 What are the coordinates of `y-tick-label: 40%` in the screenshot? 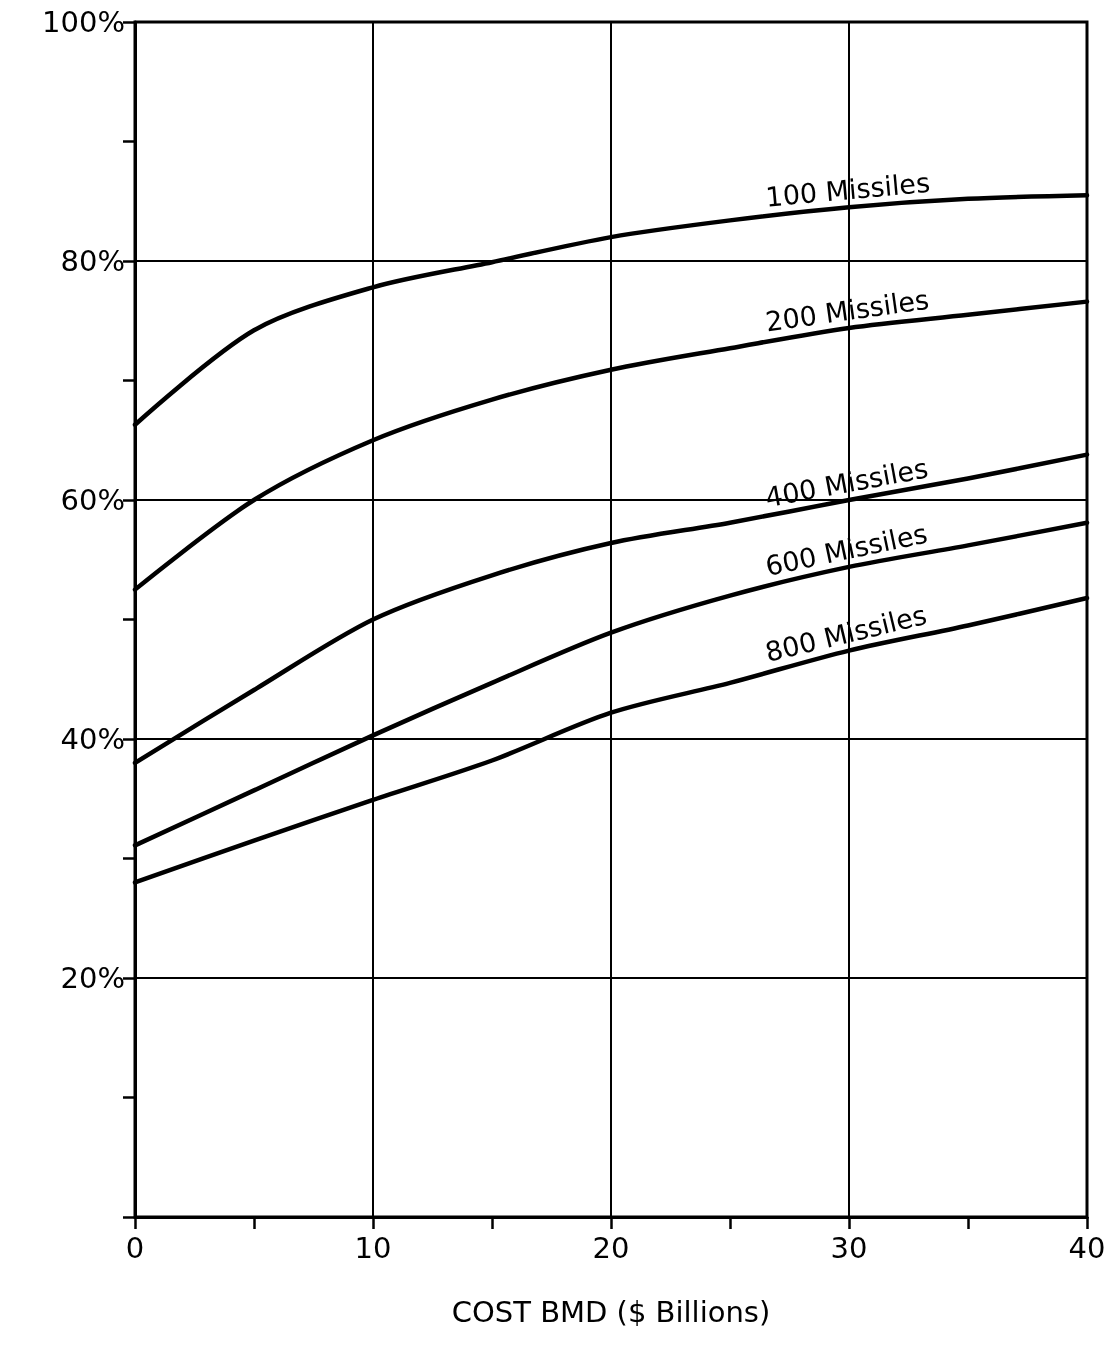 It's located at (92, 739).